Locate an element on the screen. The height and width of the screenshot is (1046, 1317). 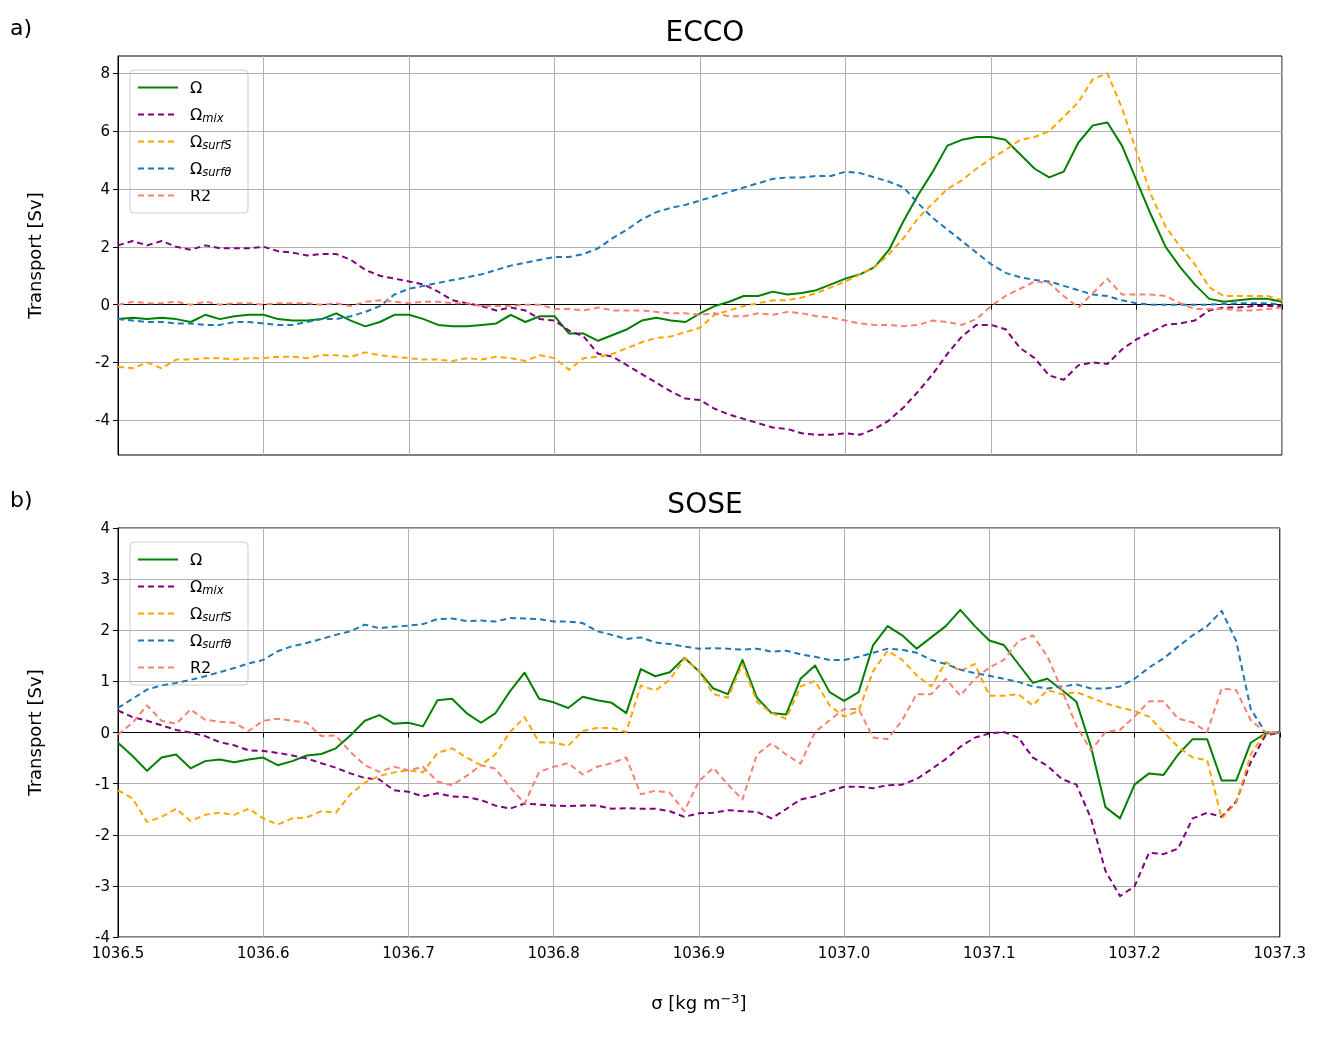
text: b) is located at coordinates (21, 499).